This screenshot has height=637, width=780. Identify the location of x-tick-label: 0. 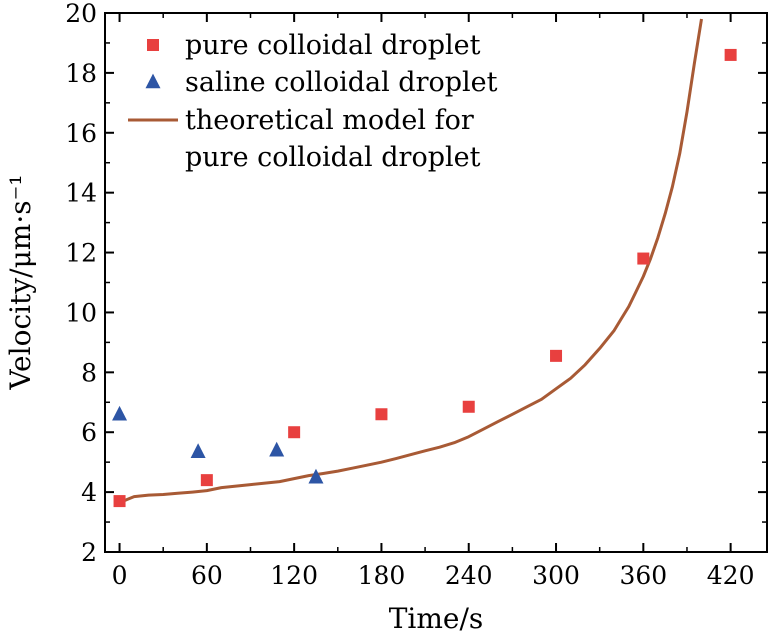
(120, 575).